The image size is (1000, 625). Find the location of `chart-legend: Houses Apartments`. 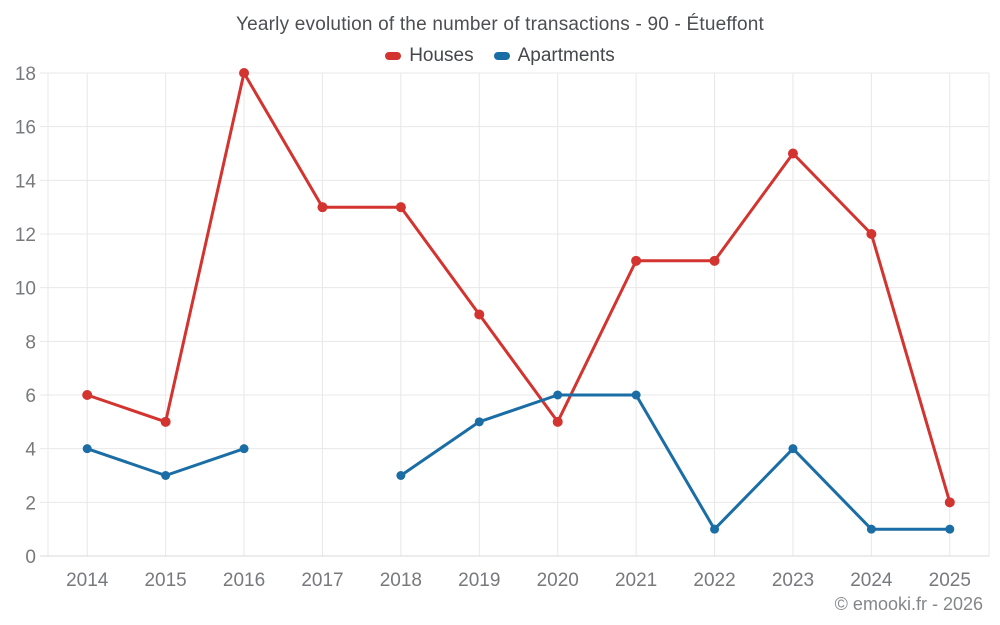

chart-legend: Houses Apartments is located at coordinates (500, 56).